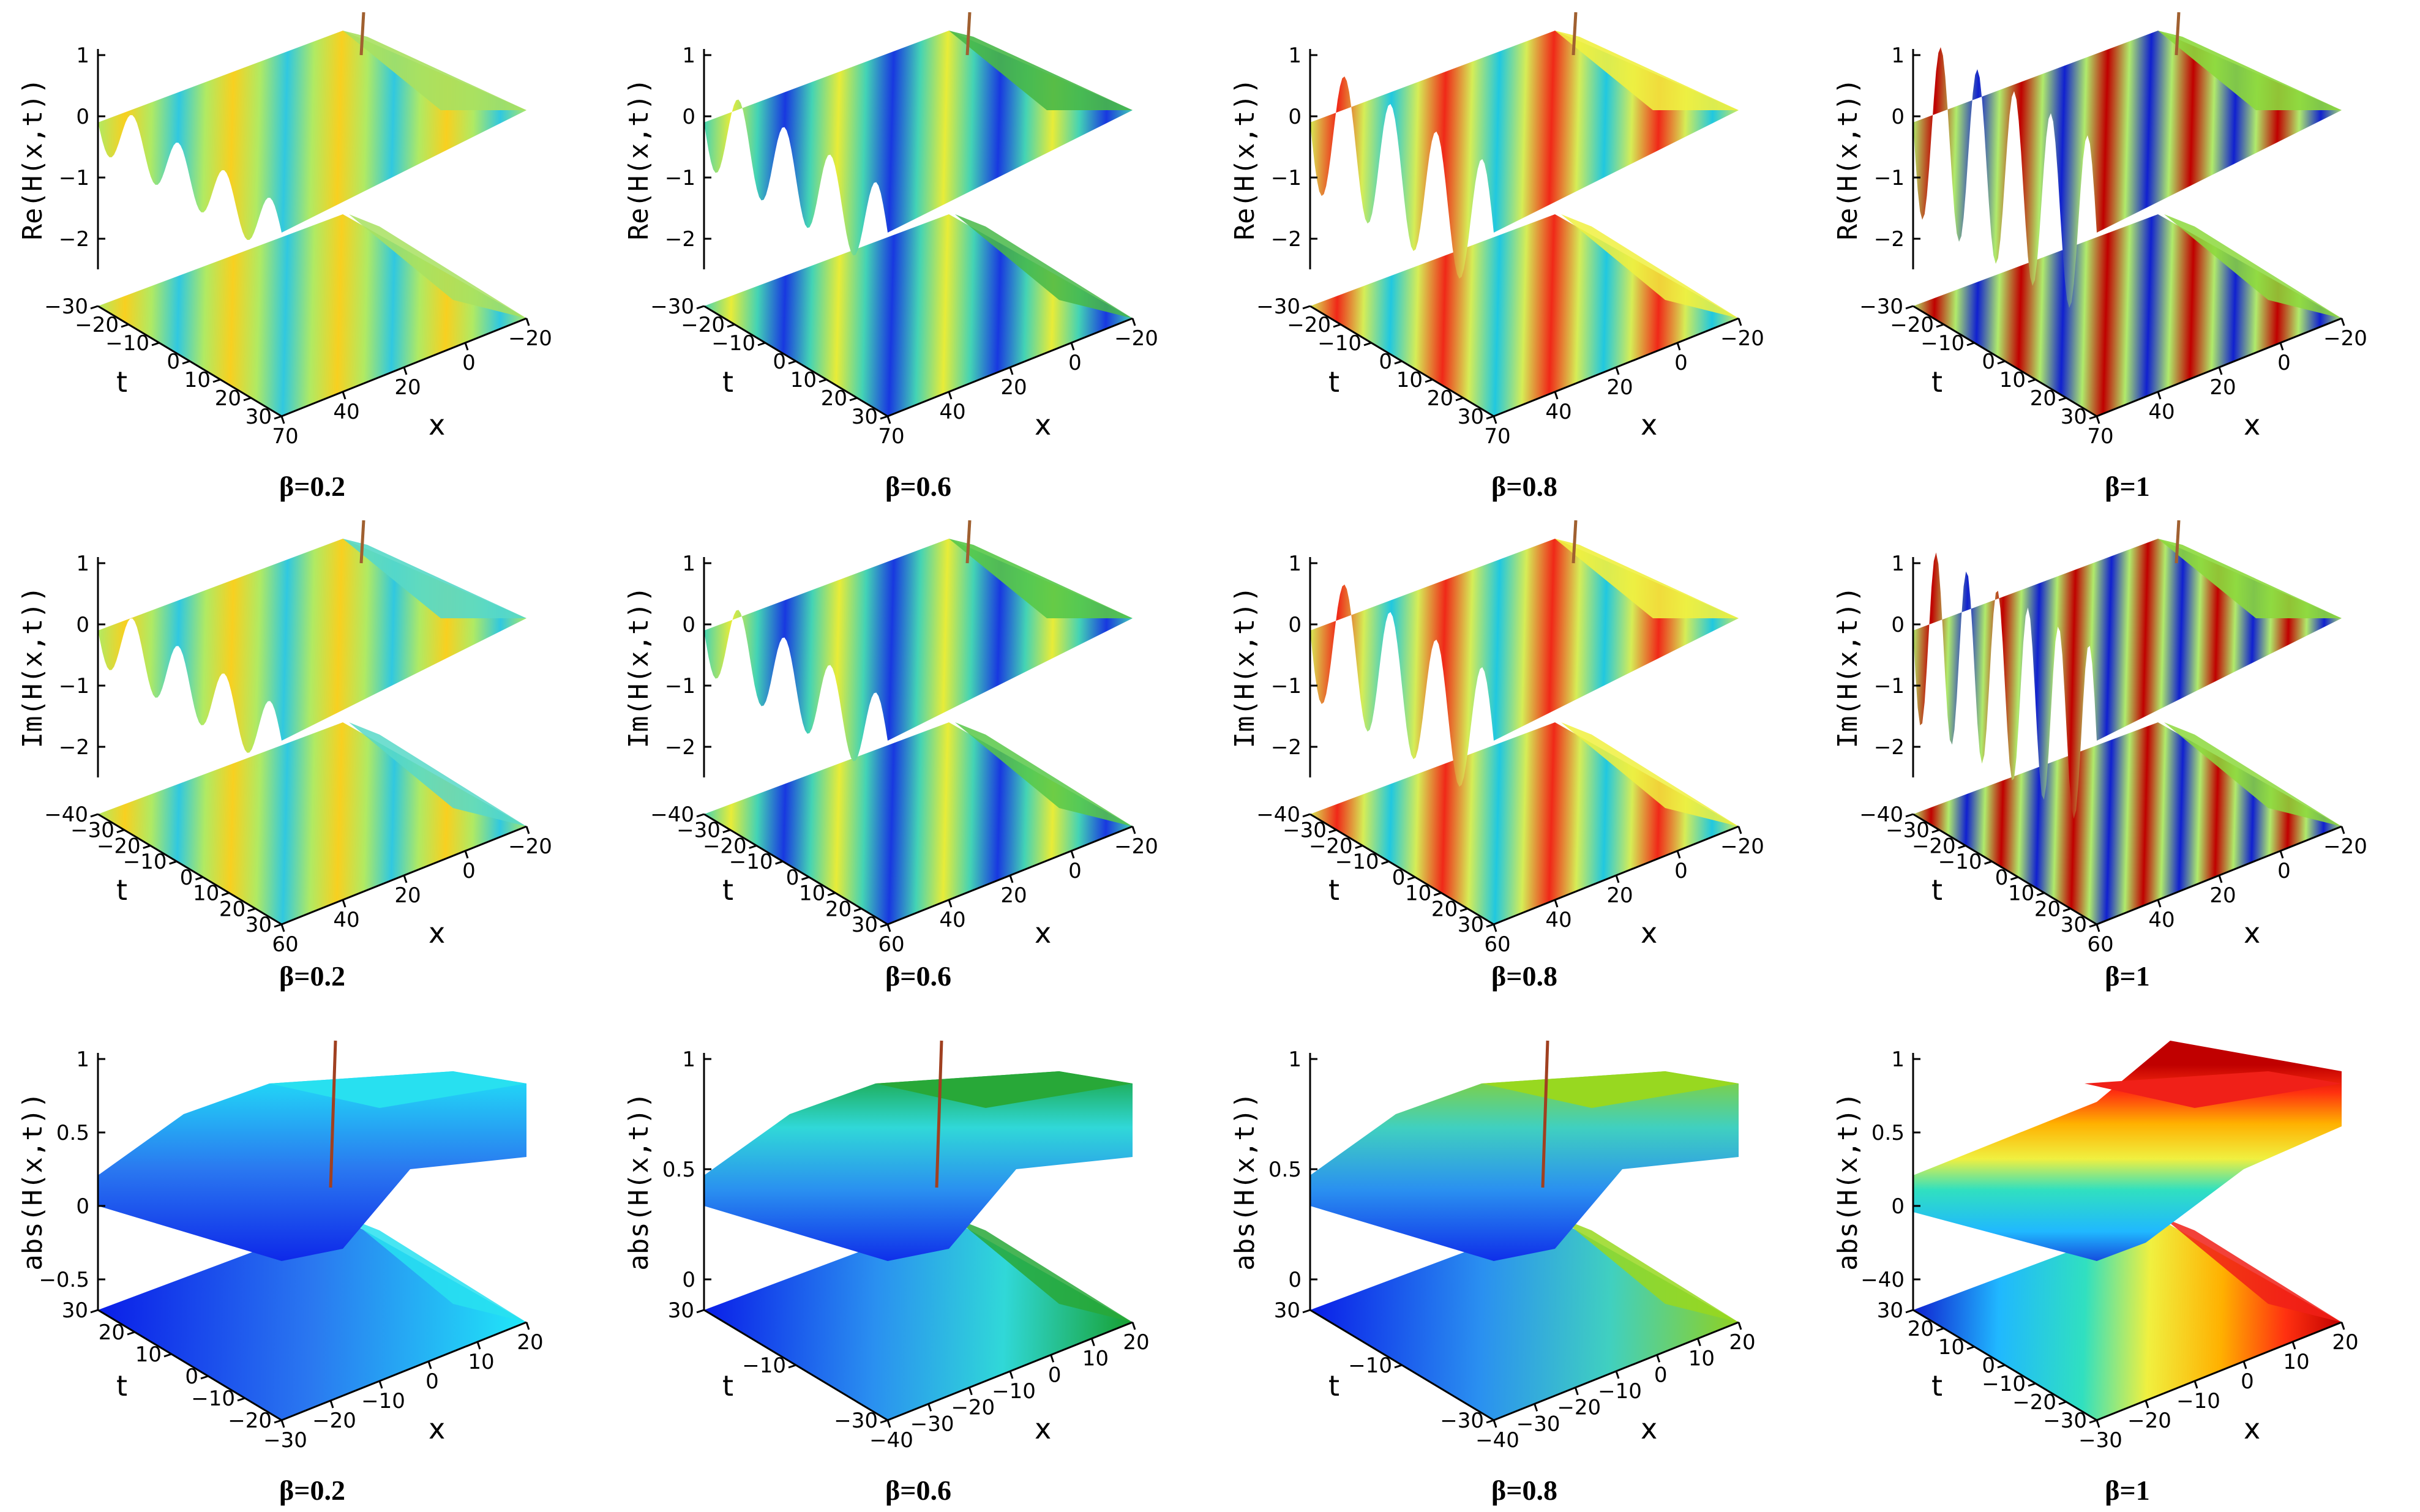 The image size is (2420, 1512). Describe the element at coordinates (918, 1490) in the screenshot. I see `panel-caption: β=0.6` at that location.